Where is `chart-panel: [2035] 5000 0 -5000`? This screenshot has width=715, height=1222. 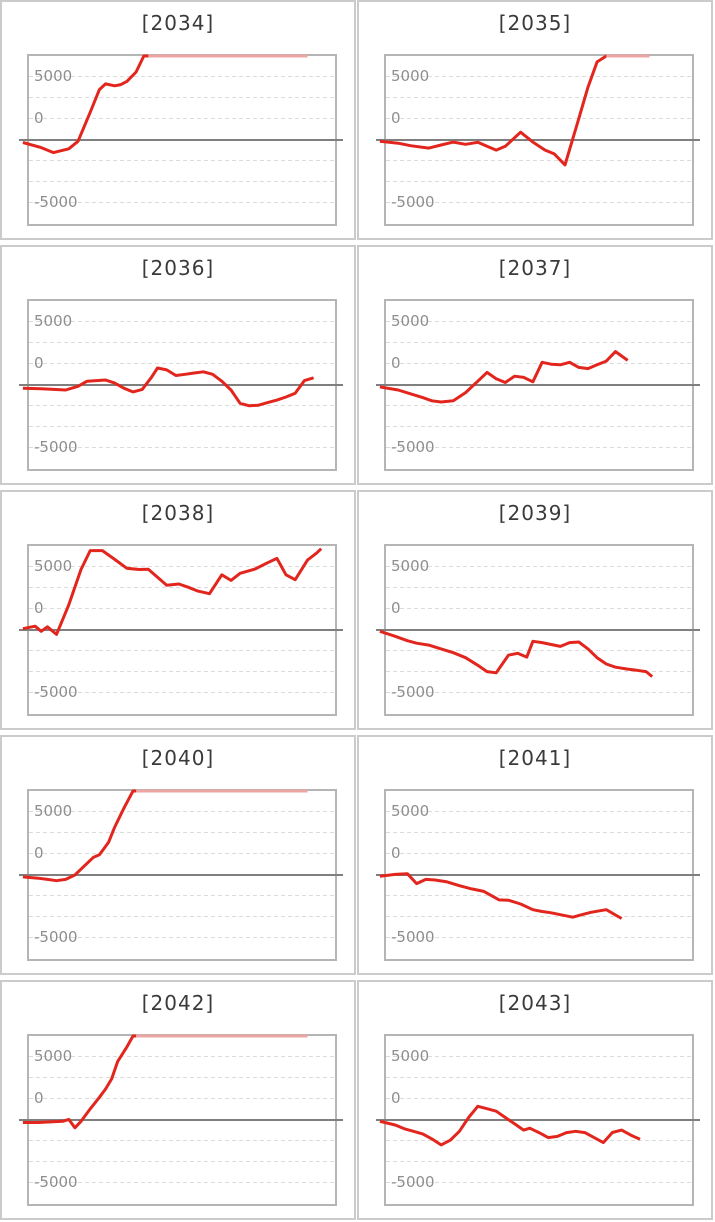 chart-panel: [2035] 5000 0 -5000 is located at coordinates (535, 120).